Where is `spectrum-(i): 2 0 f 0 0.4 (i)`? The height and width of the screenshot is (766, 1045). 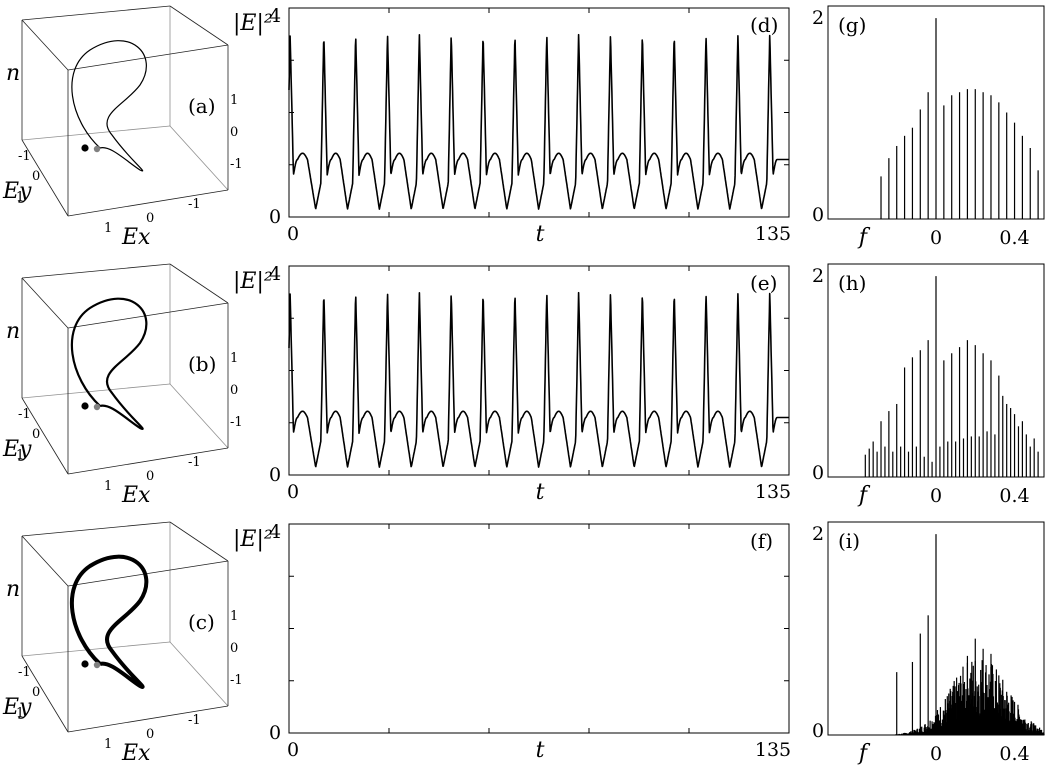
spectrum-(i): 2 0 f 0 0.4 (i) is located at coordinates (928, 643).